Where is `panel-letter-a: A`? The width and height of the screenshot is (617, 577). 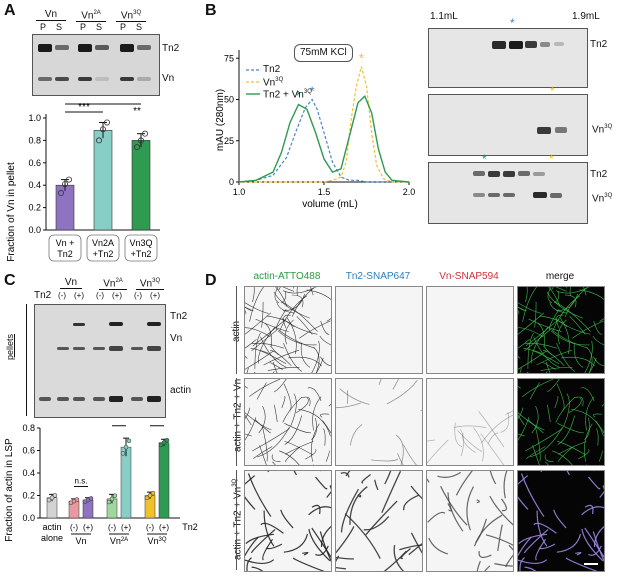
panel-letter-a: A is located at coordinates (10, 10).